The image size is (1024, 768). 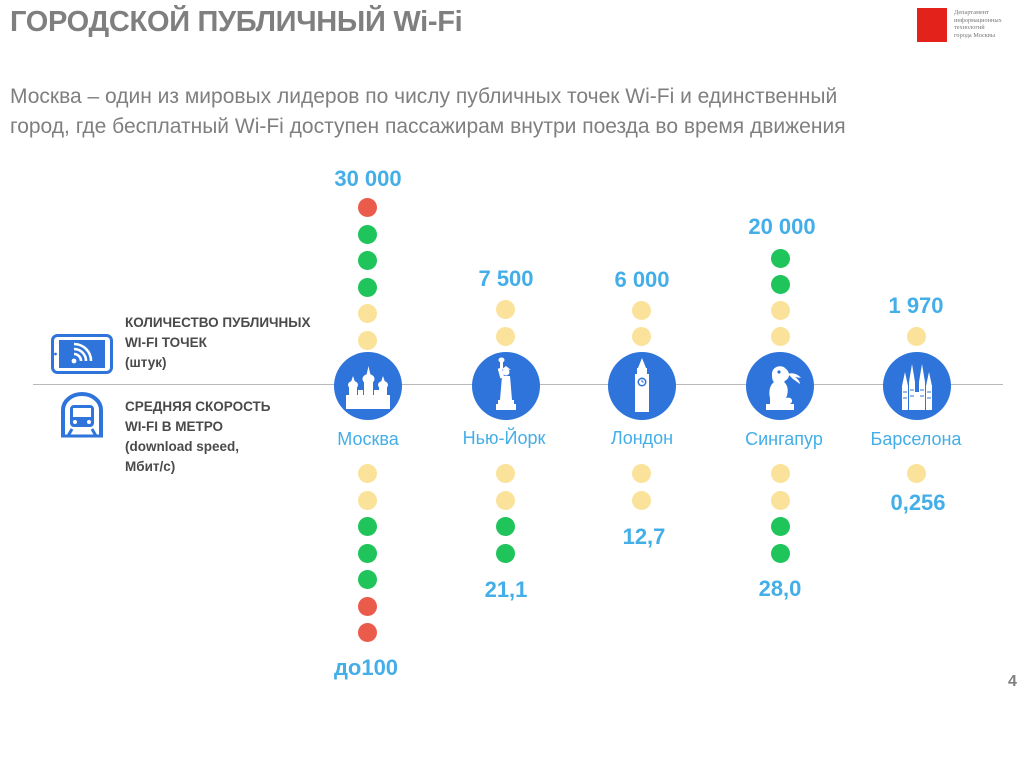 What do you see at coordinates (978, 20) in the screenshot?
I see `logo-text-line: информационных` at bounding box center [978, 20].